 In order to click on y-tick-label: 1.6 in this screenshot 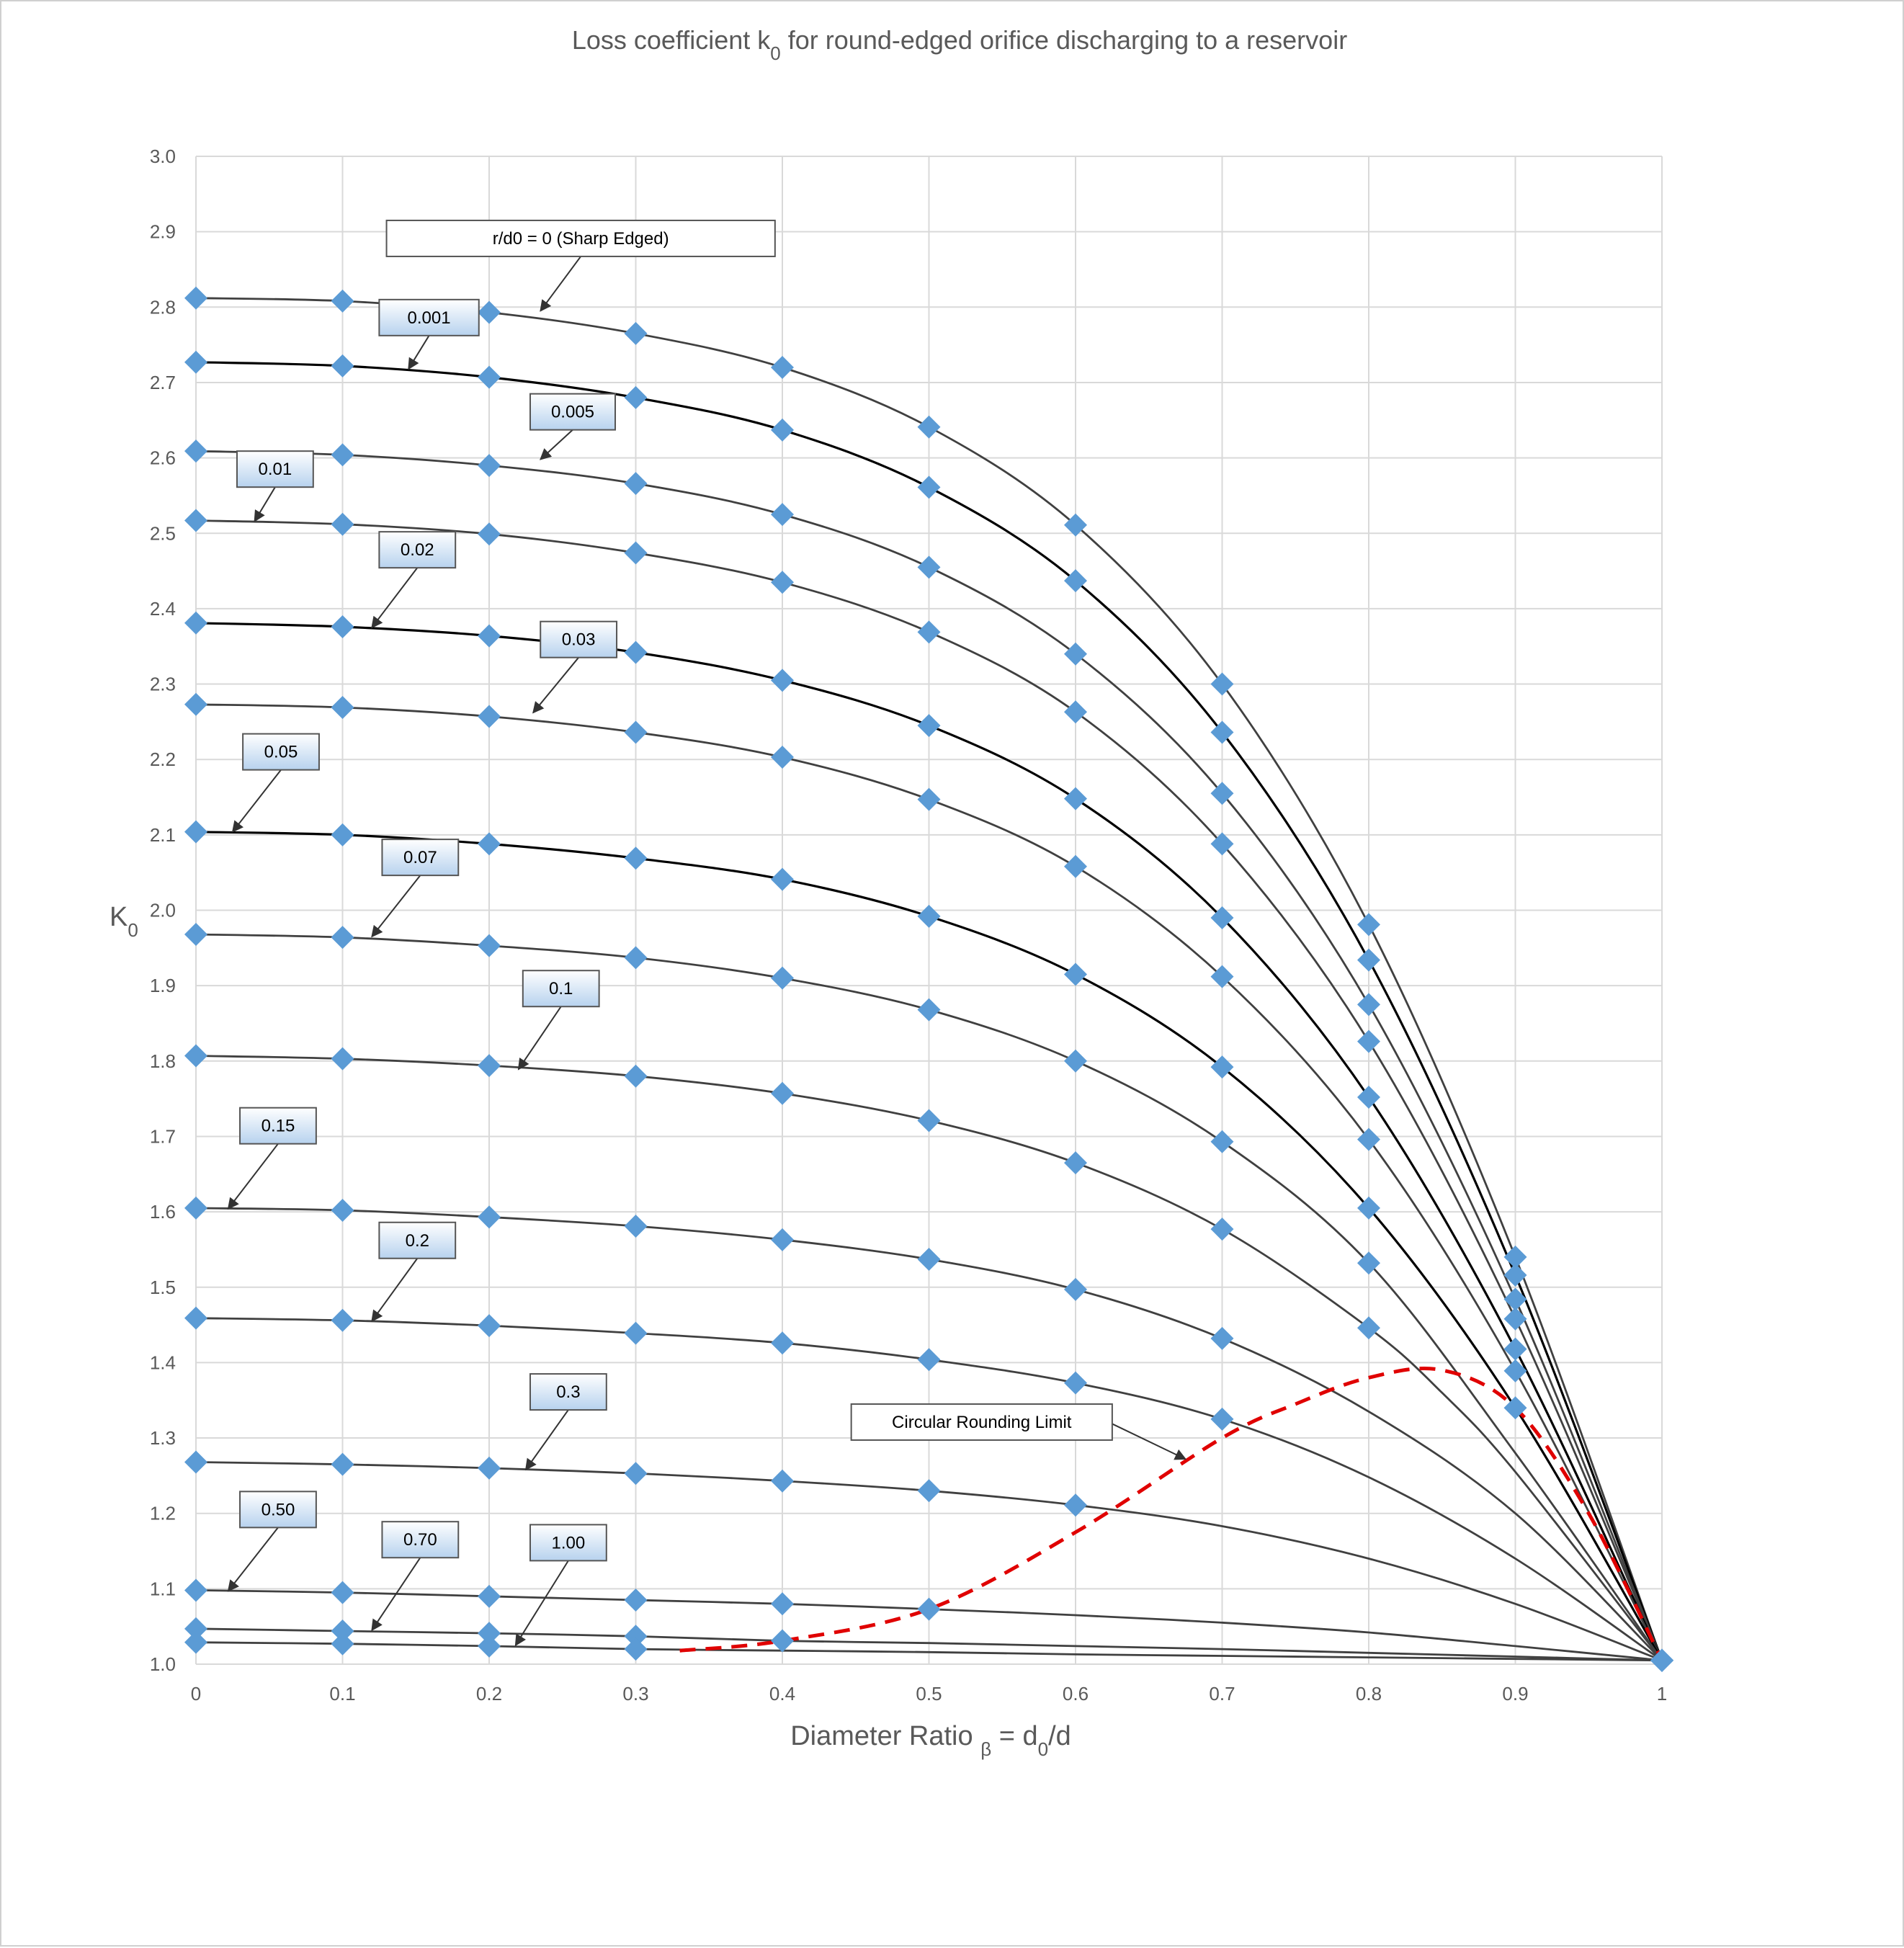, I will do `click(163, 1212)`.